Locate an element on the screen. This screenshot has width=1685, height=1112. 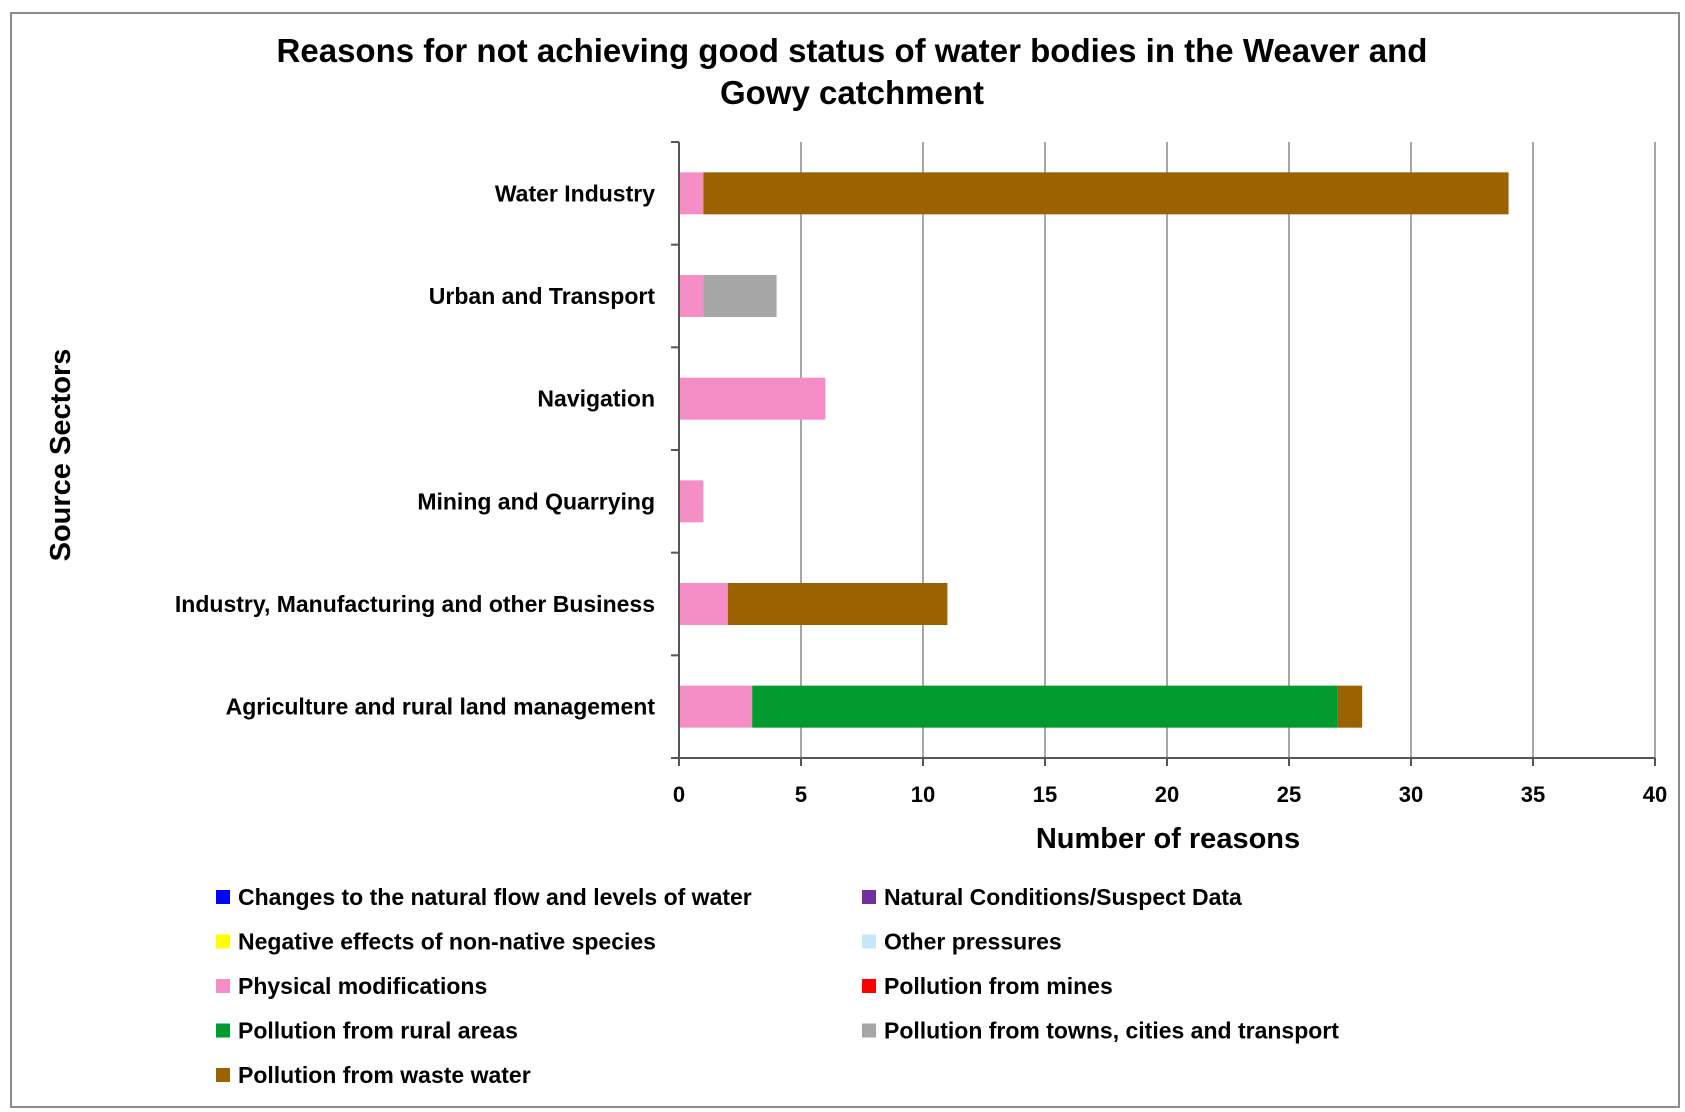
chart-title-line-2: Gowy catchment is located at coordinates (852, 92).